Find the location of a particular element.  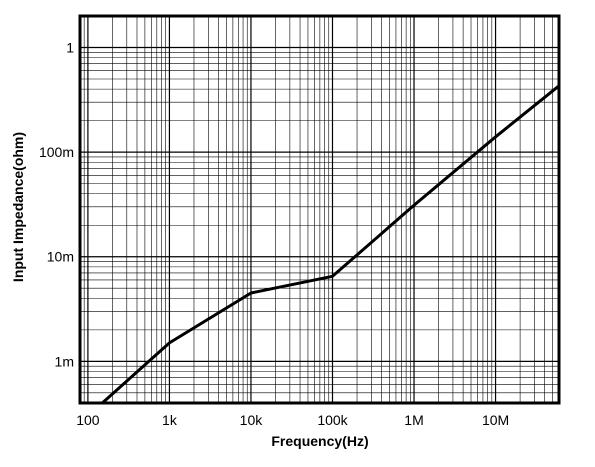

y-tick-labels: 1m 10m 100m 1 is located at coordinates (56, 204).